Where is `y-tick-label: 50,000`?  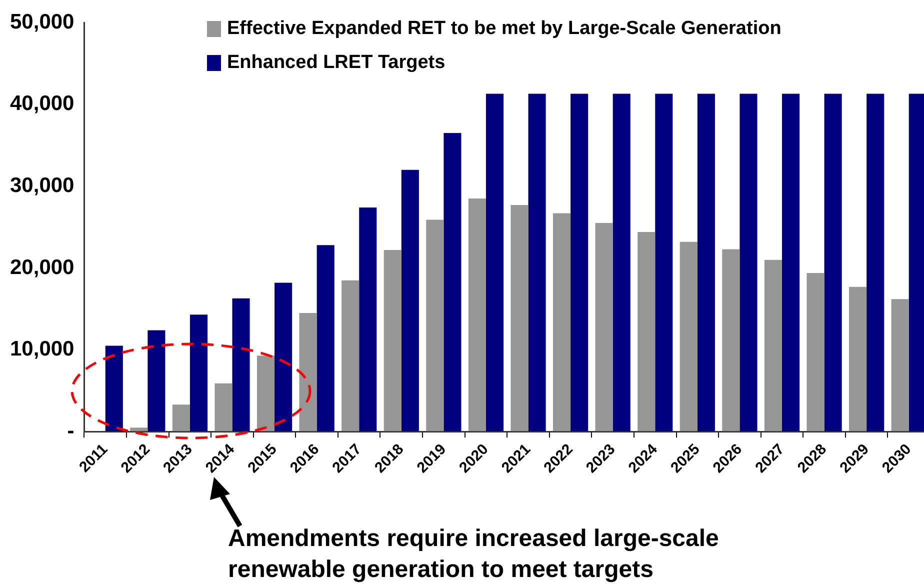 y-tick-label: 50,000 is located at coordinates (42, 22).